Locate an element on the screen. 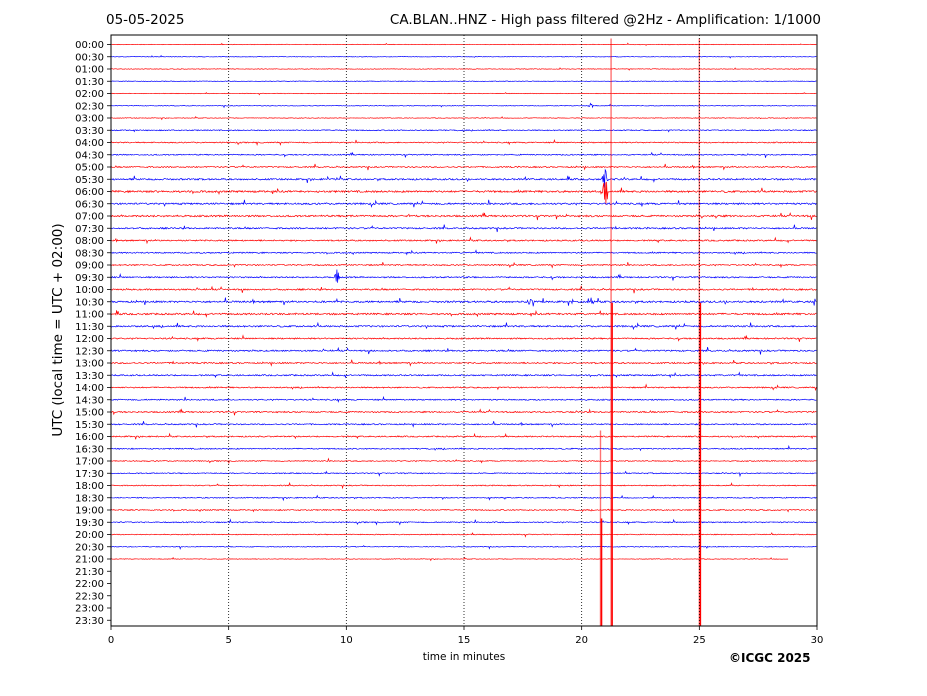 Image resolution: width=927 pixels, height=696 pixels. y-tick-label: 17:00 is located at coordinates (89, 462).